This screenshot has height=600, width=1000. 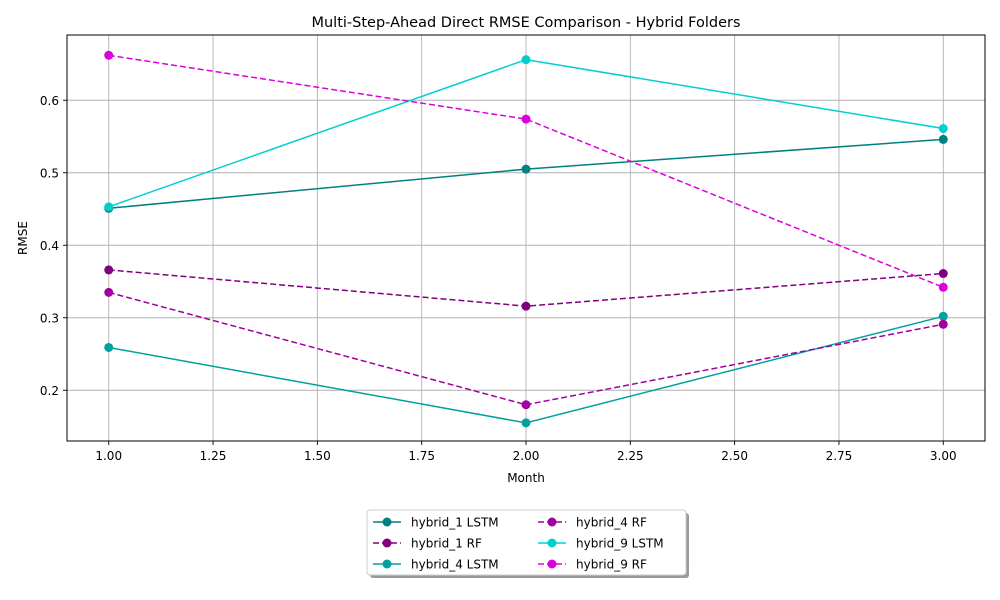 I want to click on legend-box, so click(x=526, y=542).